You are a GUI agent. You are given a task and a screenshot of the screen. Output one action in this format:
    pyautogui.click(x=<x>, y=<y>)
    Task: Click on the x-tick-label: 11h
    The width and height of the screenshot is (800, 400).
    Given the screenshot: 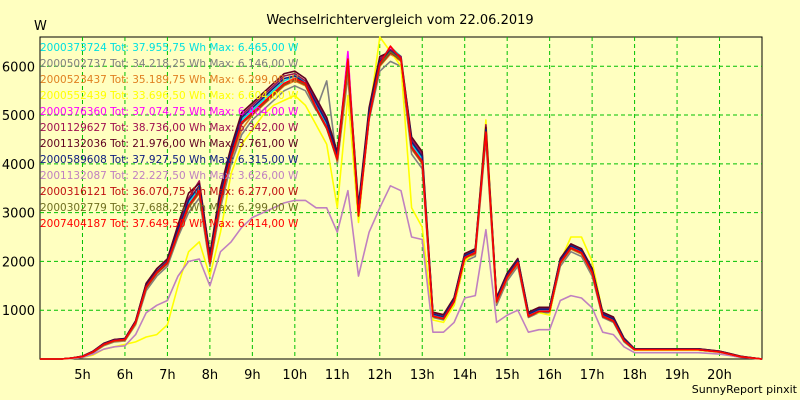 What is the action you would take?
    pyautogui.click(x=337, y=375)
    